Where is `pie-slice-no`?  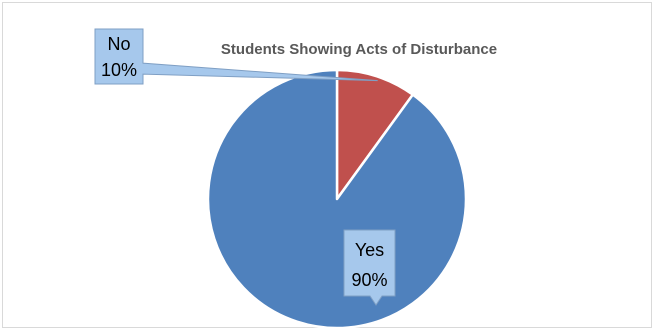 pie-slice-no is located at coordinates (375, 134).